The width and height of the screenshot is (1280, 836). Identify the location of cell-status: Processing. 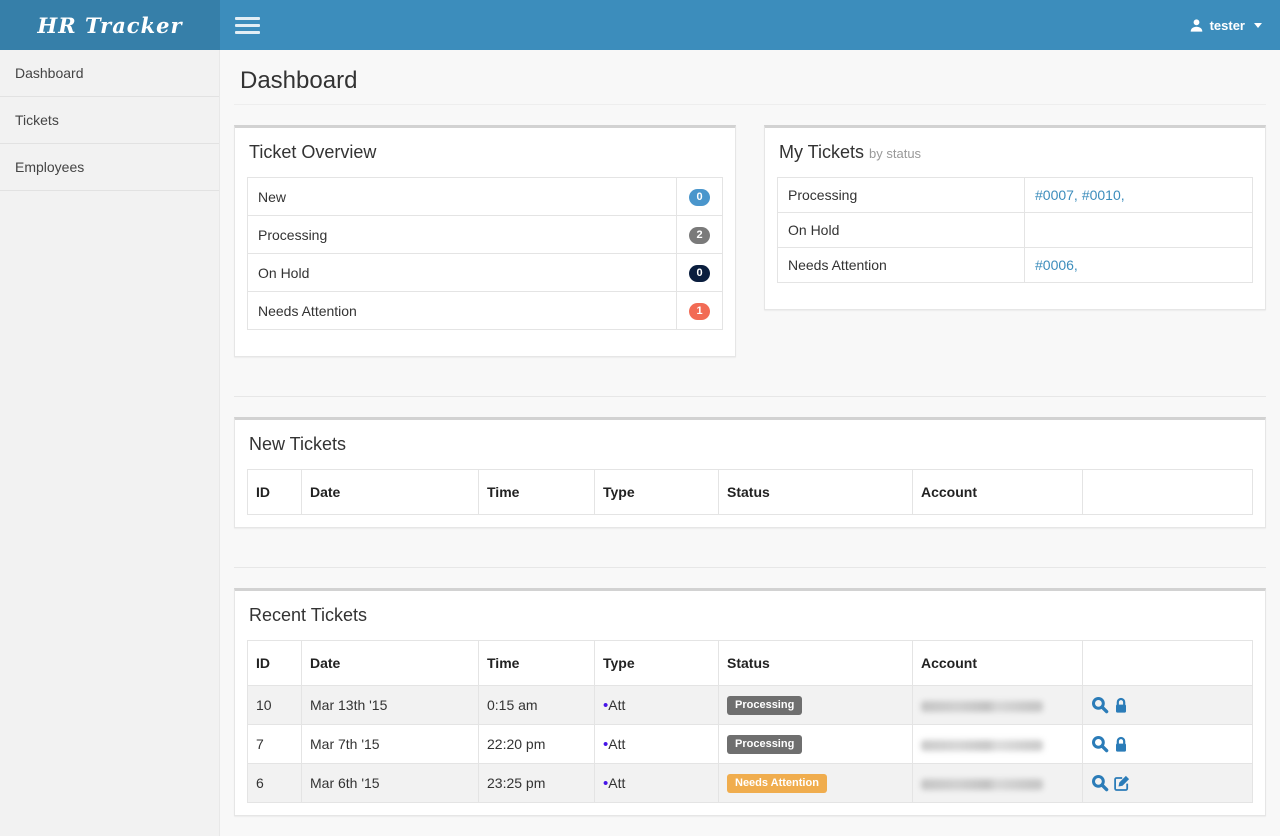
(815, 744).